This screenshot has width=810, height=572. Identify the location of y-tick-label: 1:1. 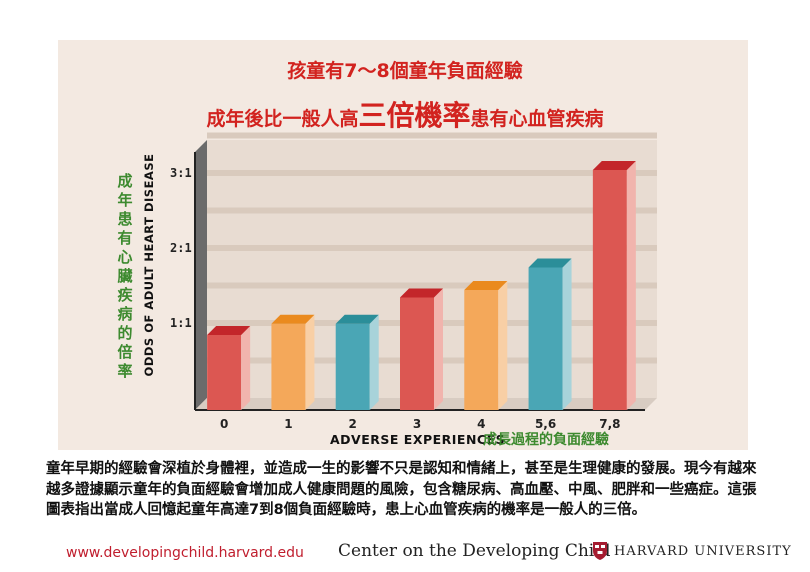
(181, 323).